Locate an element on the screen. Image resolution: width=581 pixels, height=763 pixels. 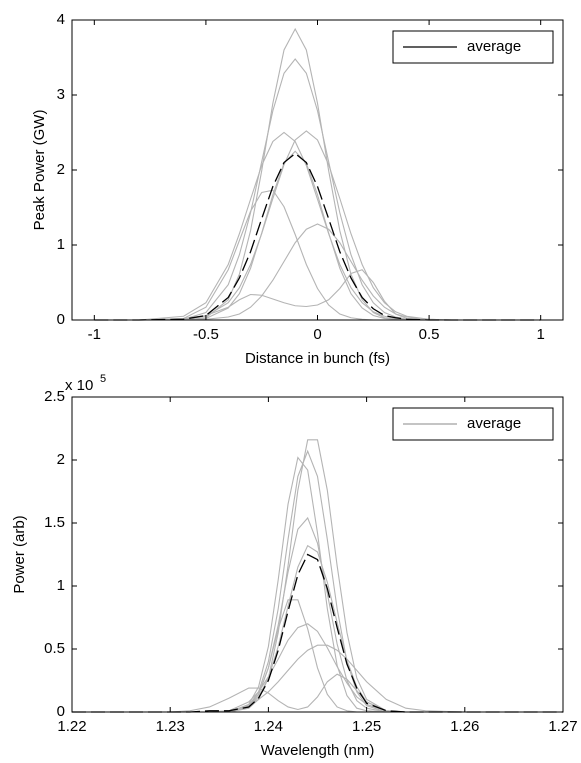
y-tick-label: 0.5 is located at coordinates (54, 648).